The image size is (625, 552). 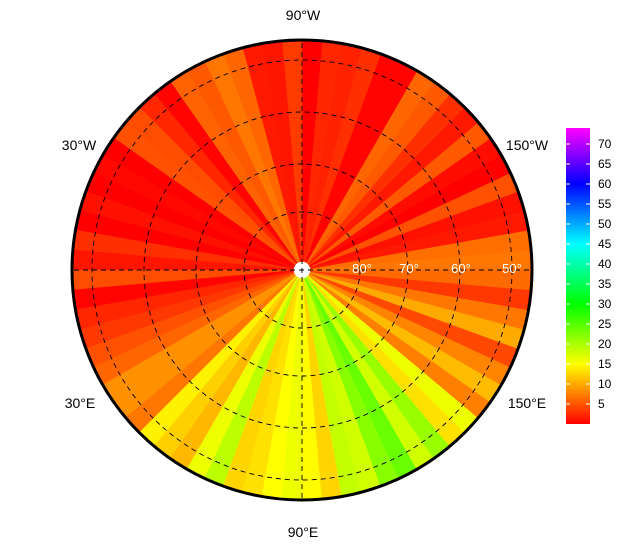 What do you see at coordinates (362, 268) in the screenshot?
I see `lat-label-80: 80°` at bounding box center [362, 268].